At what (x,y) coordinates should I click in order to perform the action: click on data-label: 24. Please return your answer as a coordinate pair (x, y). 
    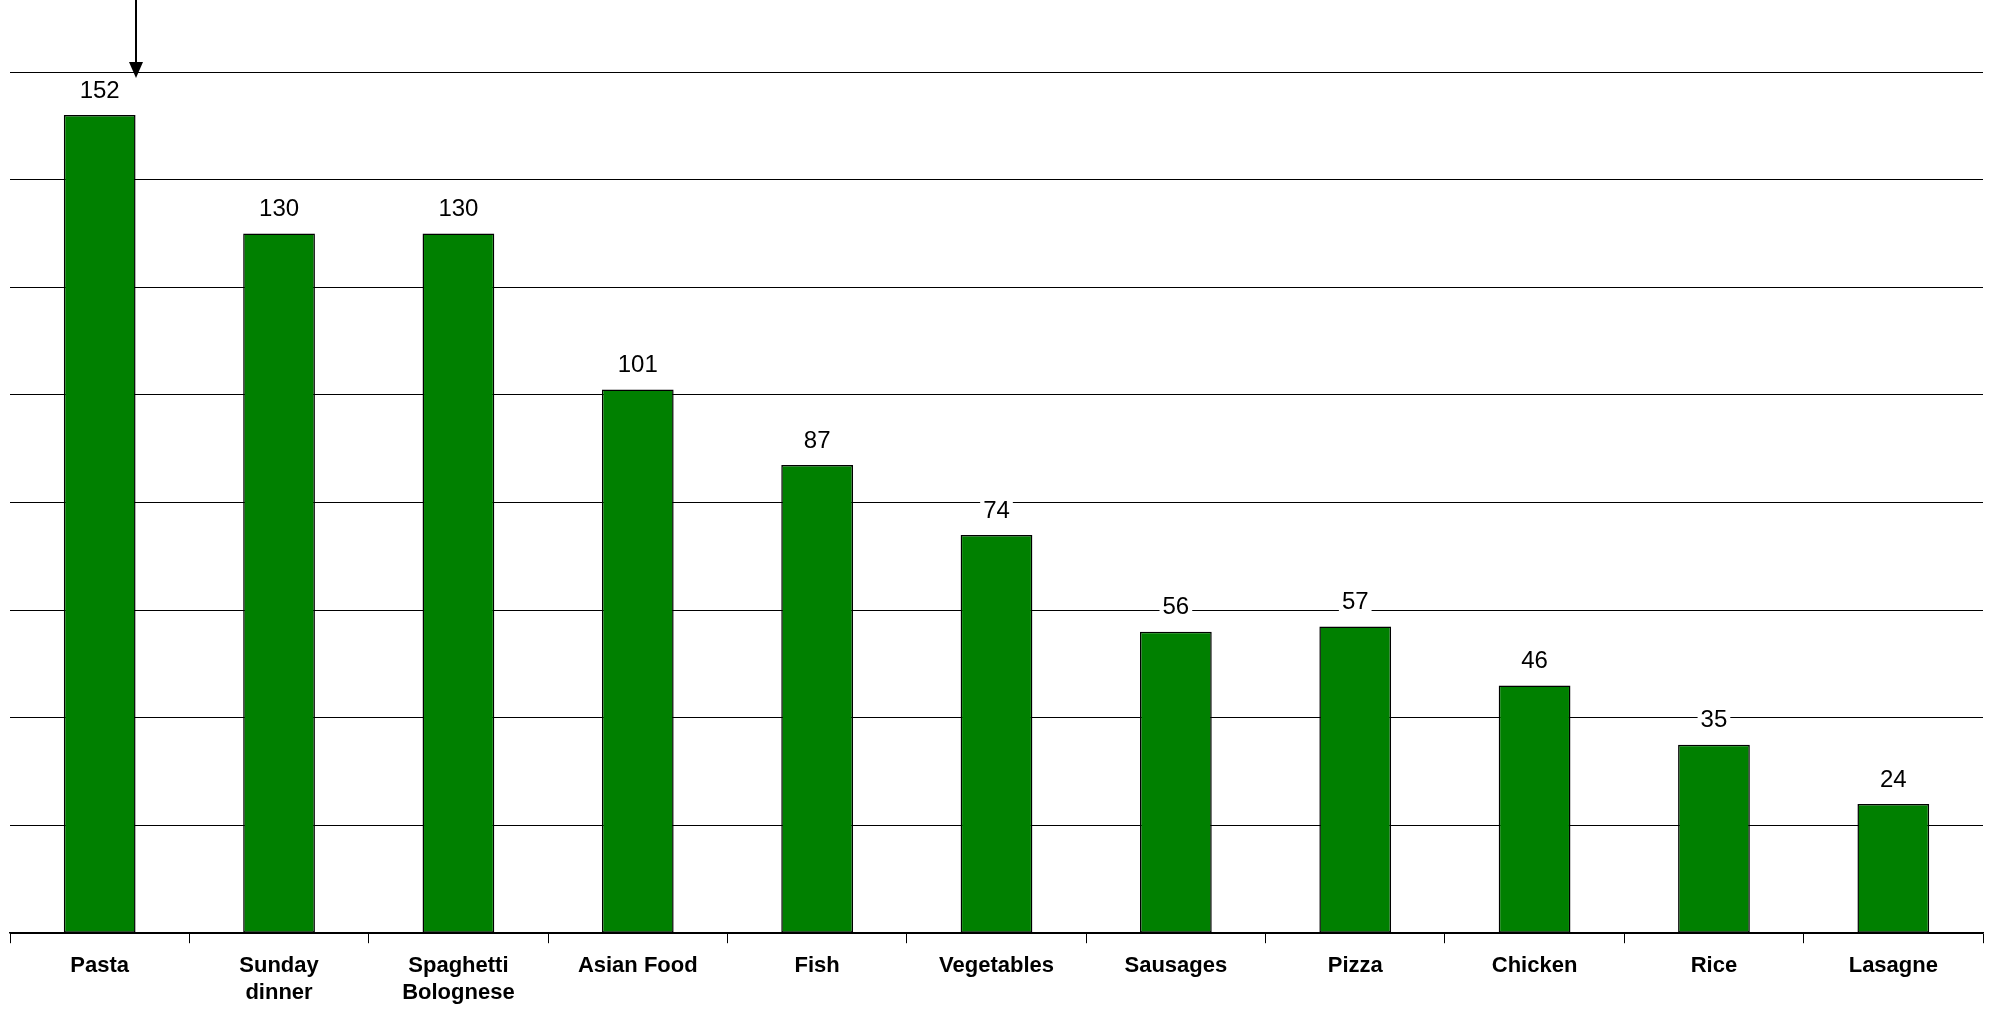
    Looking at the image, I should click on (1893, 778).